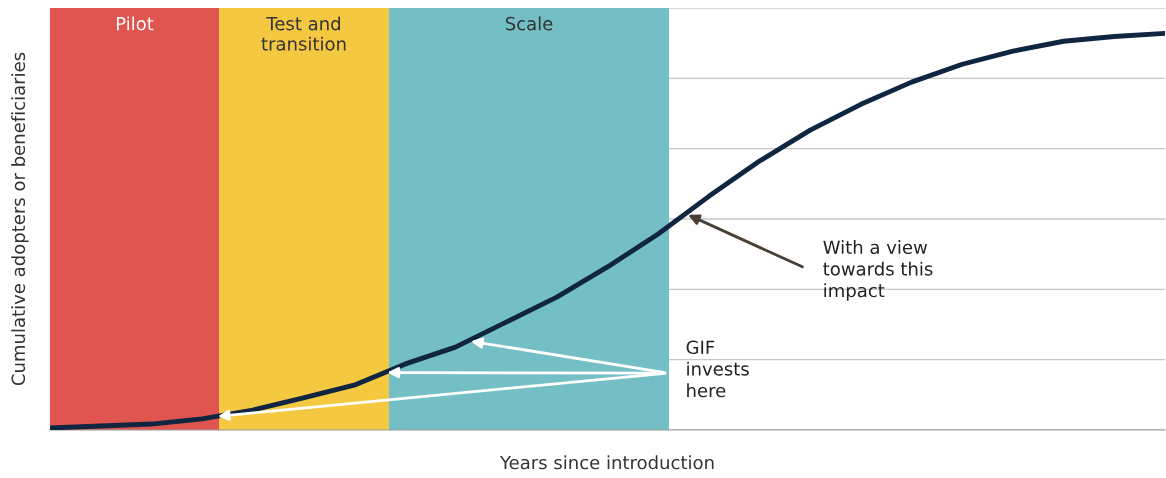 Image resolution: width=1166 pixels, height=478 pixels. Describe the element at coordinates (20, 219) in the screenshot. I see `y-axis-title: Cumulative adopters or beneficiaries` at that location.